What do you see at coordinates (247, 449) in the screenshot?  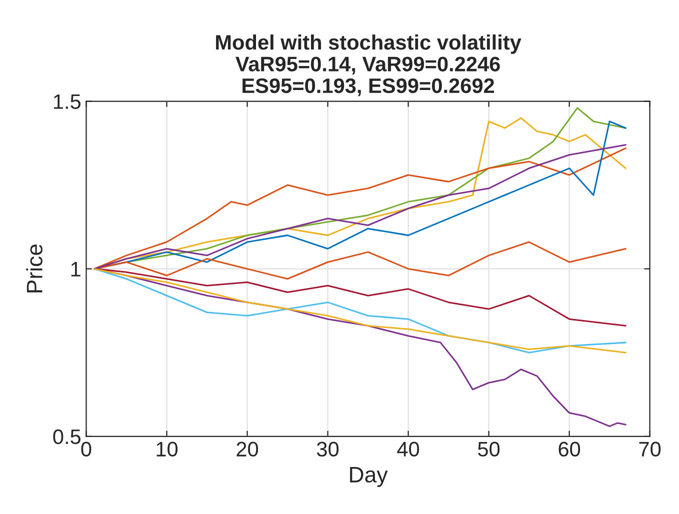 I see `x-tick-label: 20` at bounding box center [247, 449].